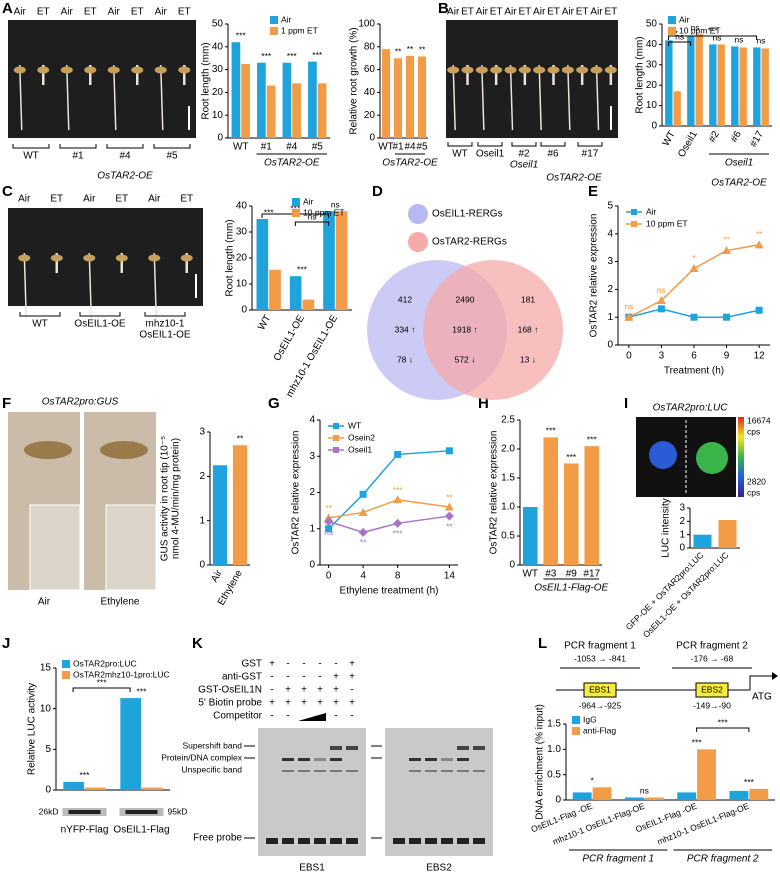 Image resolution: width=780 pixels, height=878 pixels. I want to click on group-label: #2, so click(524, 154).